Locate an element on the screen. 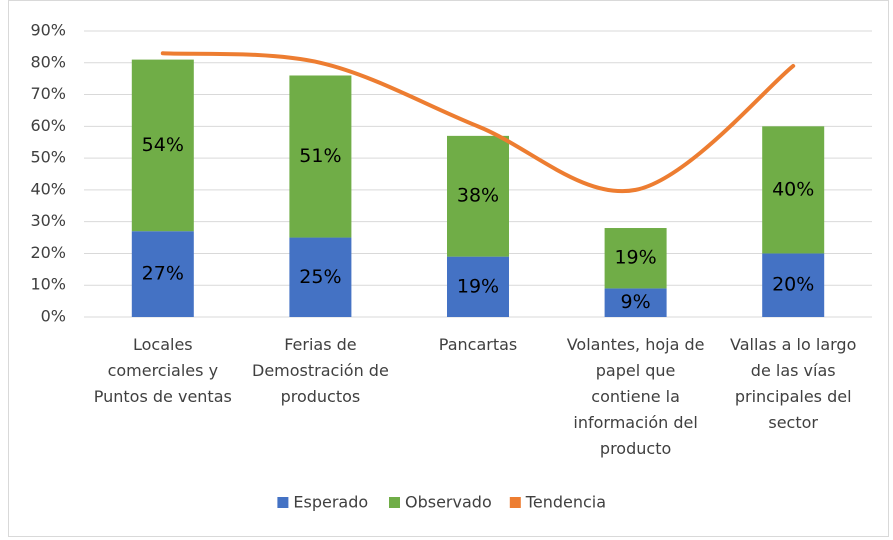 This screenshot has height=540, width=893. y-tick-label: 90% is located at coordinates (48, 30).